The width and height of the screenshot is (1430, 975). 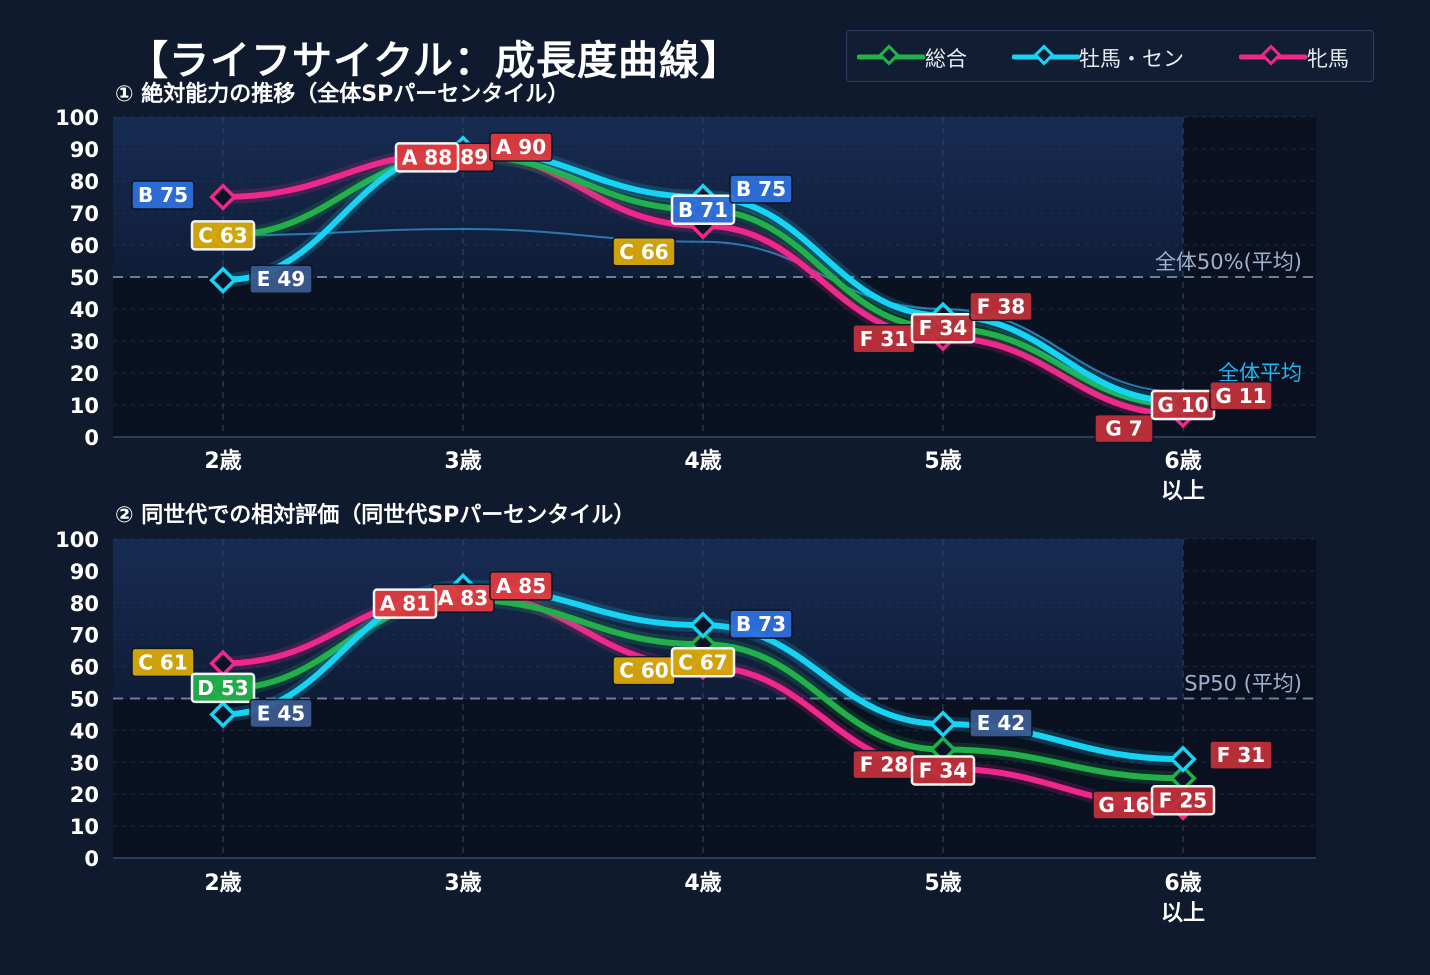 I want to click on data-label: F 38, so click(x=1001, y=306).